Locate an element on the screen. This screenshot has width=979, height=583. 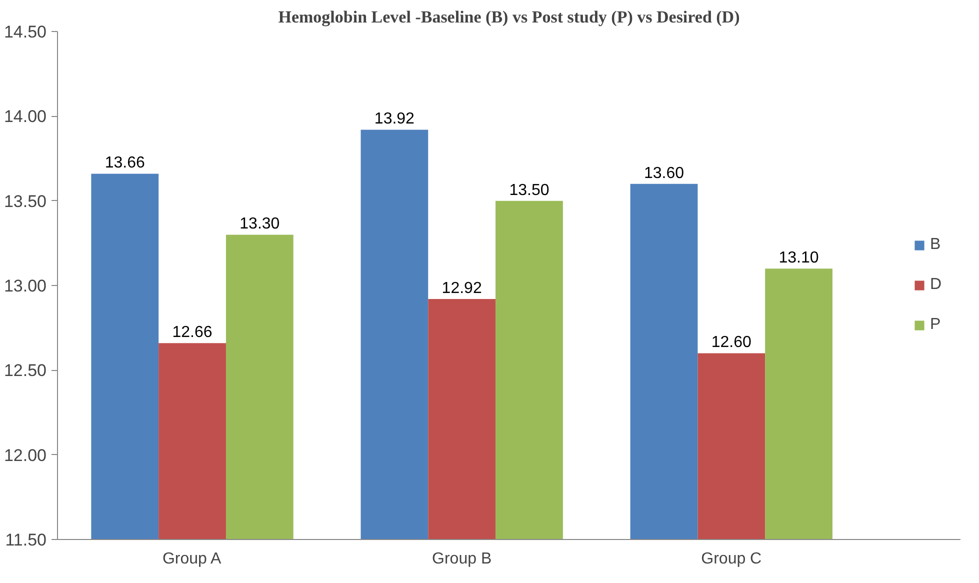
data-label: 12.66 is located at coordinates (192, 333).